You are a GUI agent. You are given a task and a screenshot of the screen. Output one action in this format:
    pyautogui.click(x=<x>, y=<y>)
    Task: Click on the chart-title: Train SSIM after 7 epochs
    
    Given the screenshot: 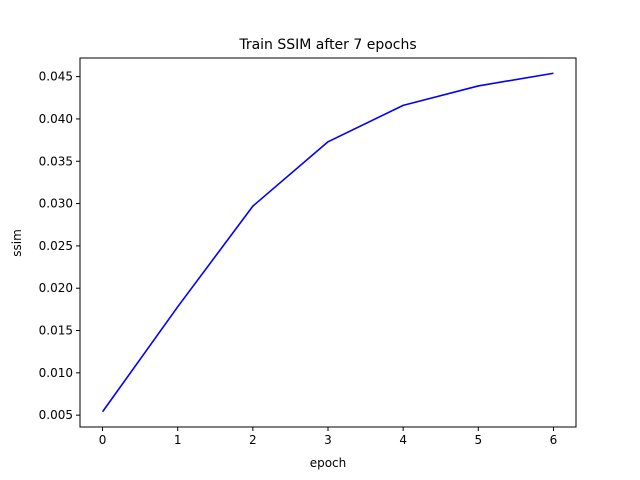 What is the action you would take?
    pyautogui.click(x=327, y=45)
    